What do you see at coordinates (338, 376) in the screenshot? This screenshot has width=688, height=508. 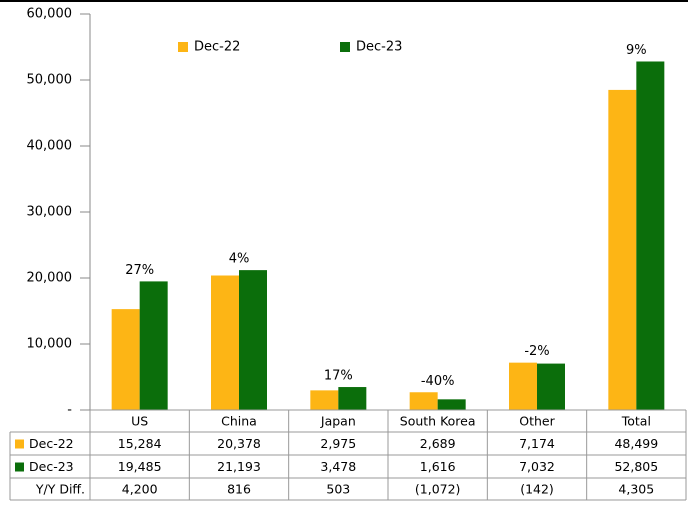 I see `growth-label: 17%` at bounding box center [338, 376].